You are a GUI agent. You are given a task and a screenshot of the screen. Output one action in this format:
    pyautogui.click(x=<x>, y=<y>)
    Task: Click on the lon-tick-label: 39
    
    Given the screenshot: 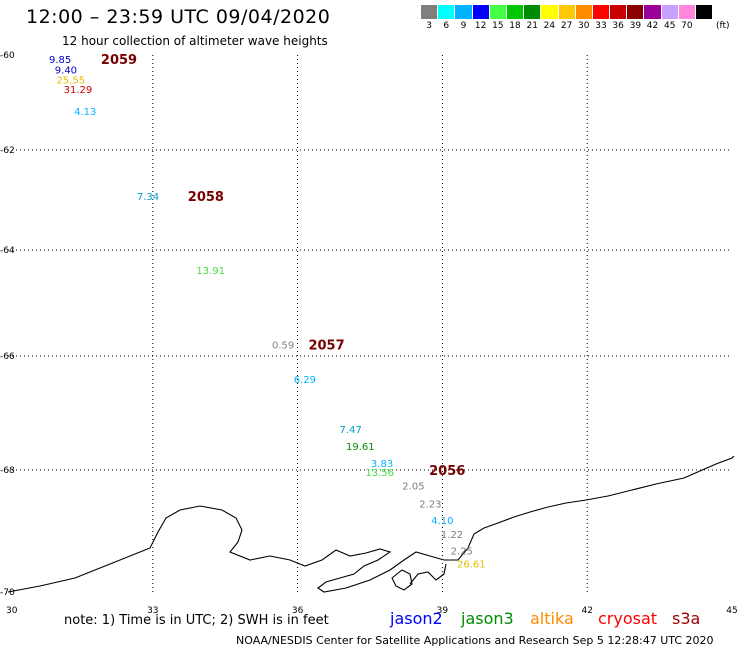 What is the action you would take?
    pyautogui.click(x=443, y=611)
    